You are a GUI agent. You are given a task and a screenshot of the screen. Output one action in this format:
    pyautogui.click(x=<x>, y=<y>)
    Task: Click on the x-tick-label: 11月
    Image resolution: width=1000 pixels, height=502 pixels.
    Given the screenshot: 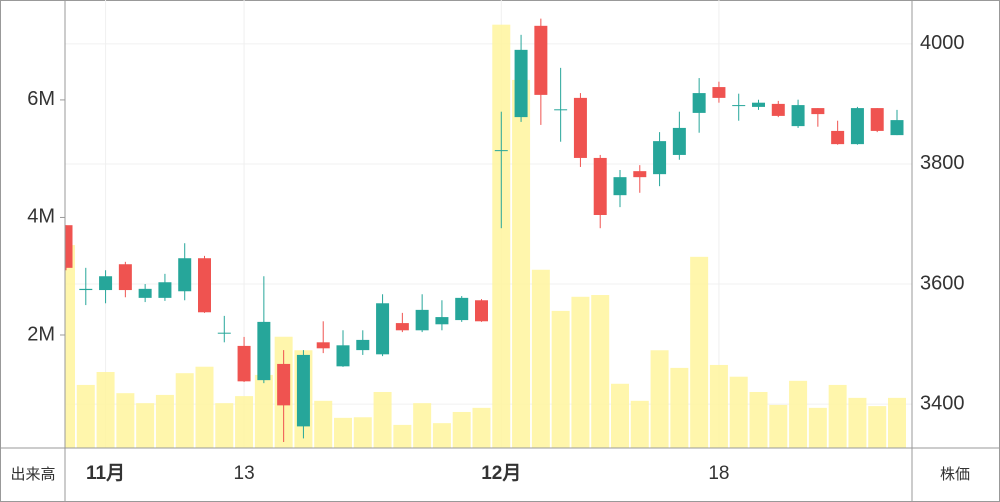 What is the action you would take?
    pyautogui.click(x=105, y=473)
    